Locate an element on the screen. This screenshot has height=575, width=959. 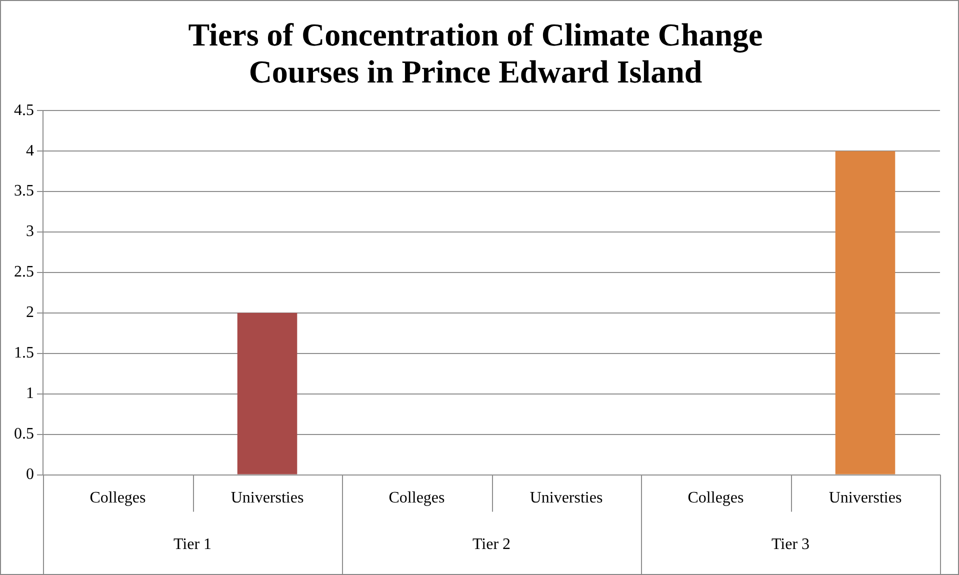
y-tick-label: 4.5 is located at coordinates (24, 110).